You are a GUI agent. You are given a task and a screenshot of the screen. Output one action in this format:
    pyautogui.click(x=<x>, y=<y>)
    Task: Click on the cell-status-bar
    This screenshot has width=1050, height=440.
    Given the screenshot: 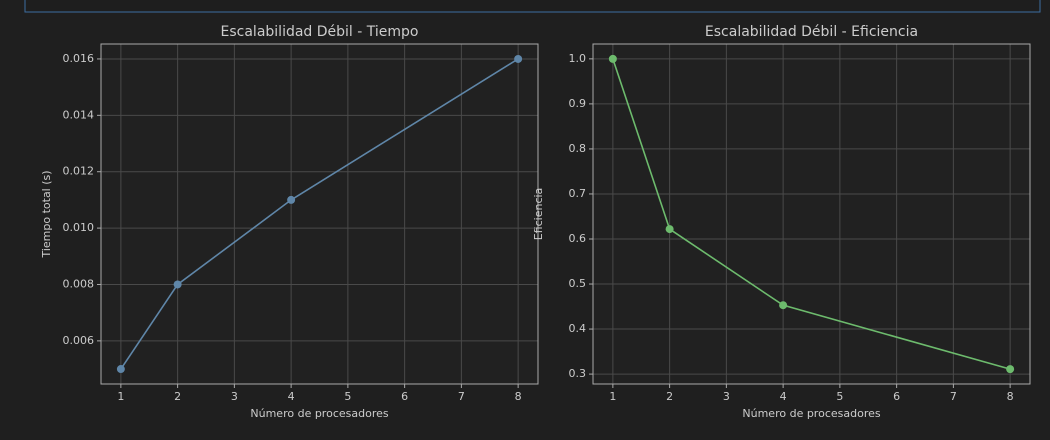 What is the action you would take?
    pyautogui.click(x=532, y=6)
    